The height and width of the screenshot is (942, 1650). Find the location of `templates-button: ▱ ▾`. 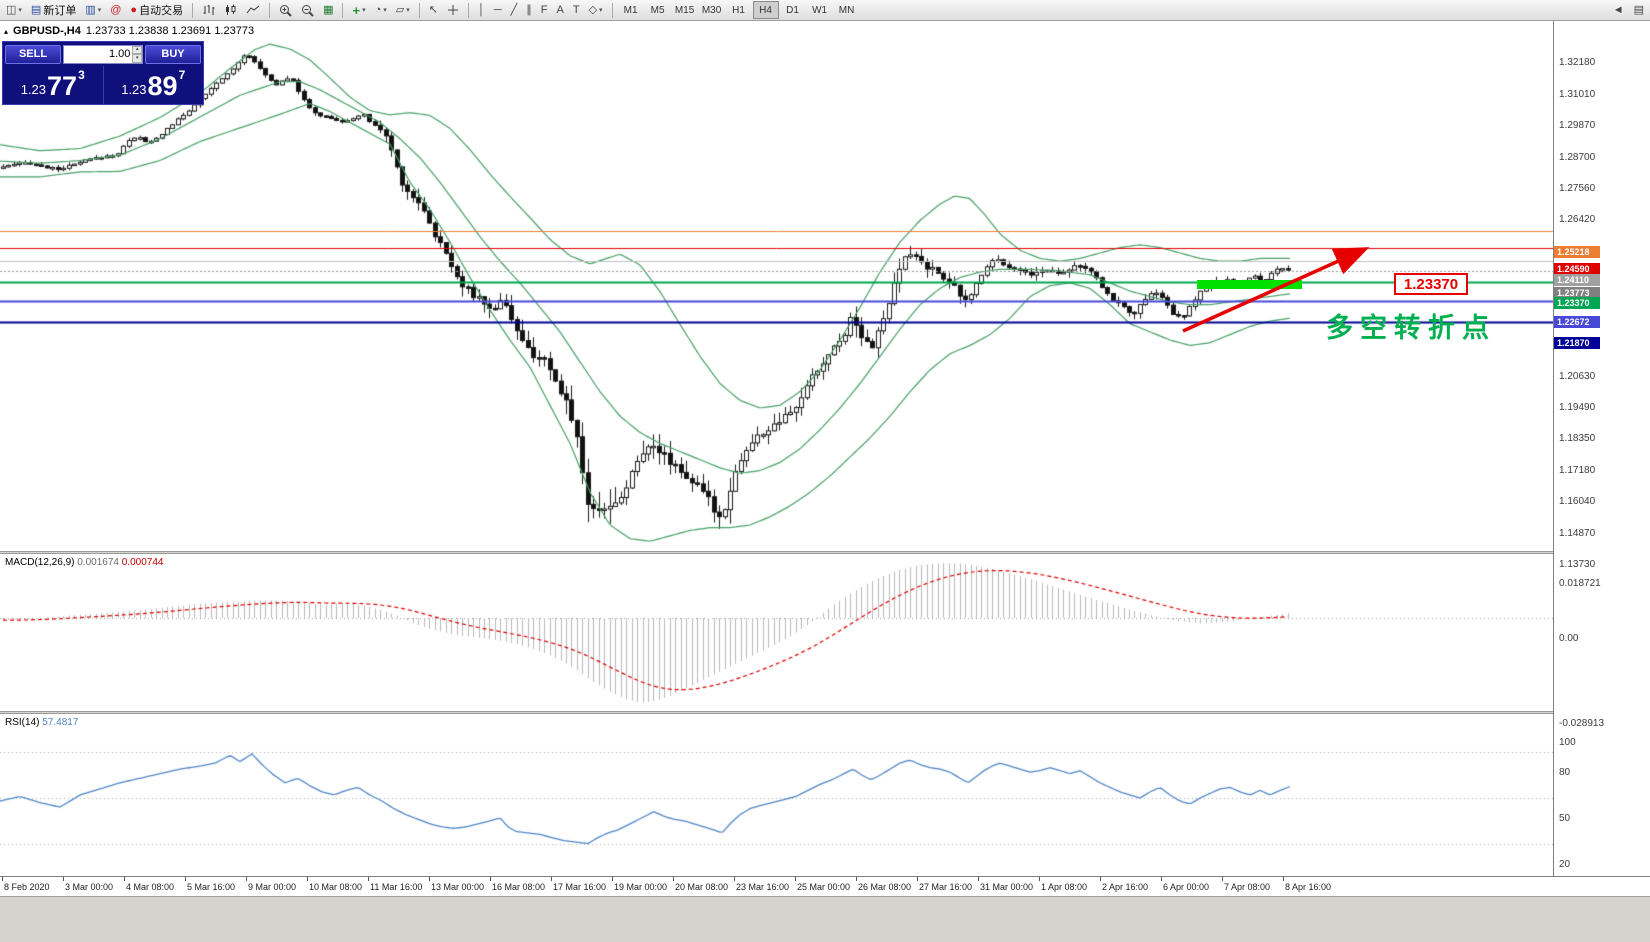

templates-button: ▱ ▾ is located at coordinates (403, 10).